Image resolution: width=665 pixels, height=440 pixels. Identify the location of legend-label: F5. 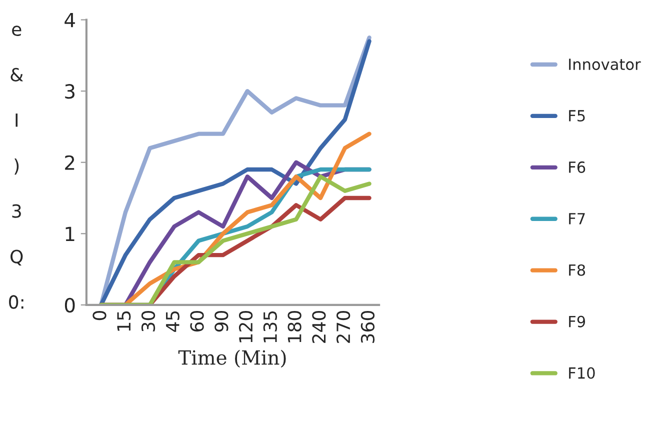
(577, 116).